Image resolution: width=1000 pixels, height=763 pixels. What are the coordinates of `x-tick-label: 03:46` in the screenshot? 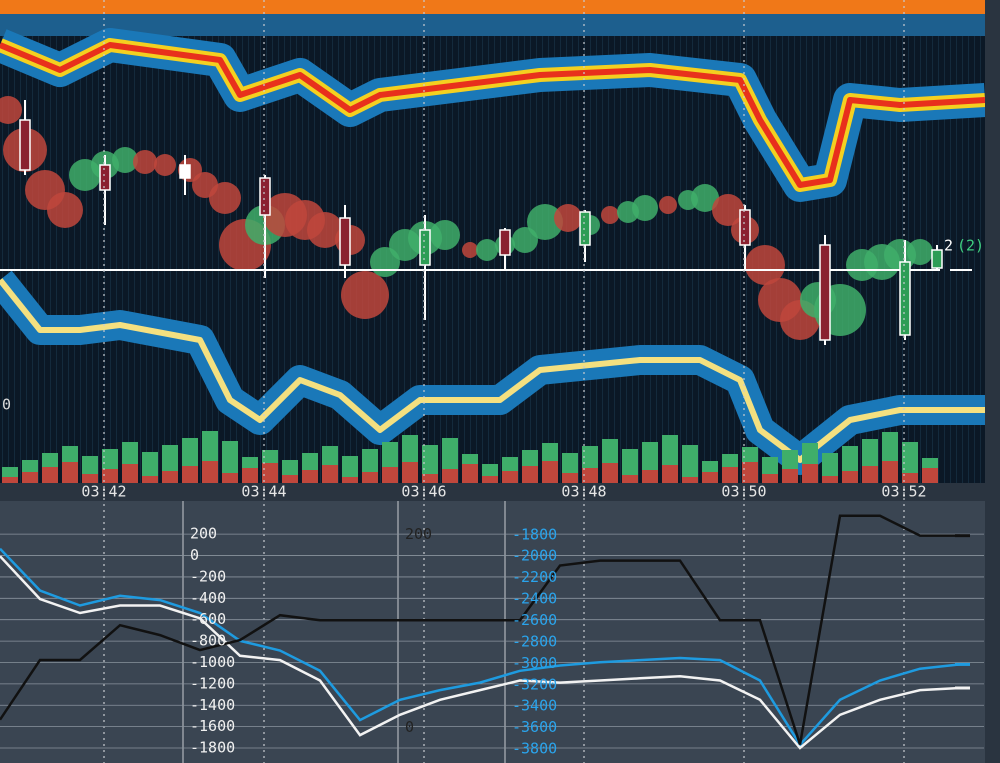 It's located at (423, 492).